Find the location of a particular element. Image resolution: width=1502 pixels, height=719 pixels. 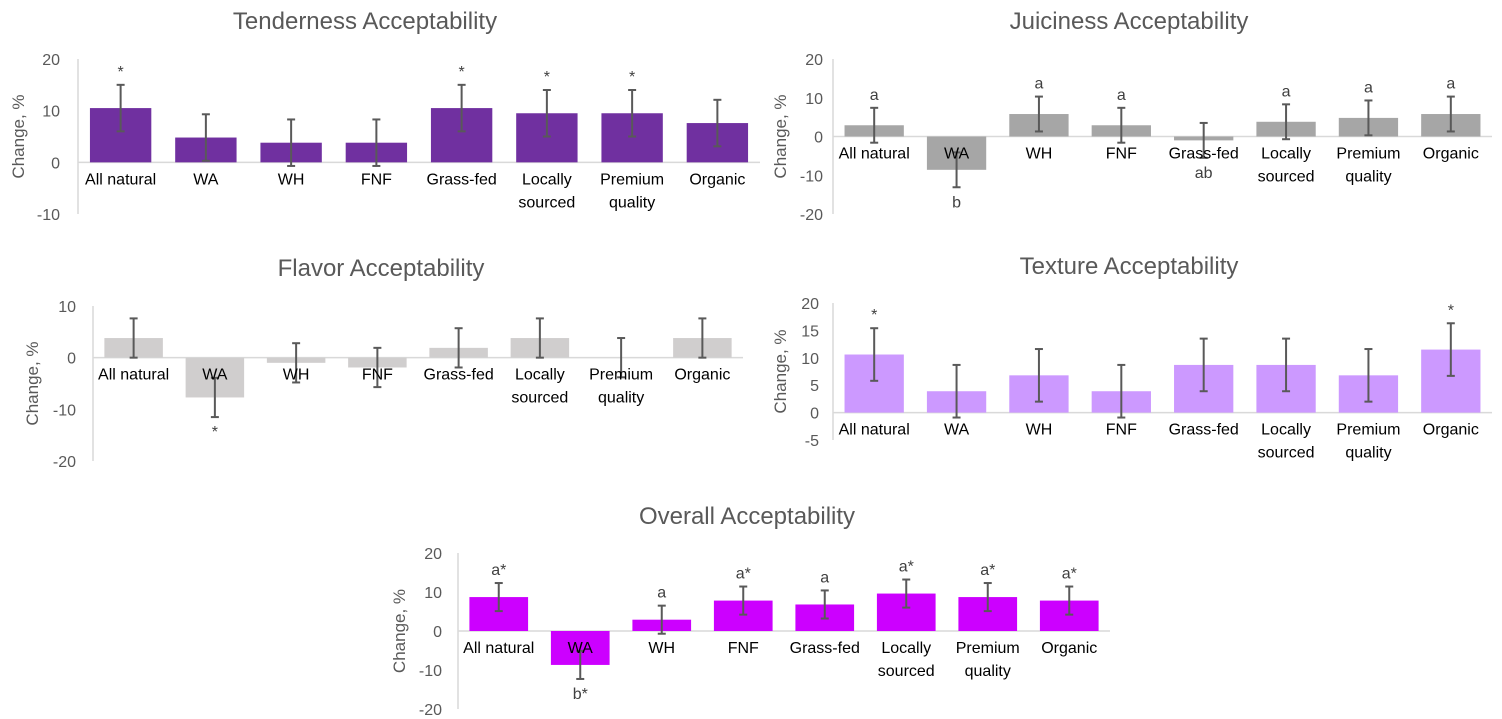

chart-title: Flavor Acceptability is located at coordinates (381, 268).